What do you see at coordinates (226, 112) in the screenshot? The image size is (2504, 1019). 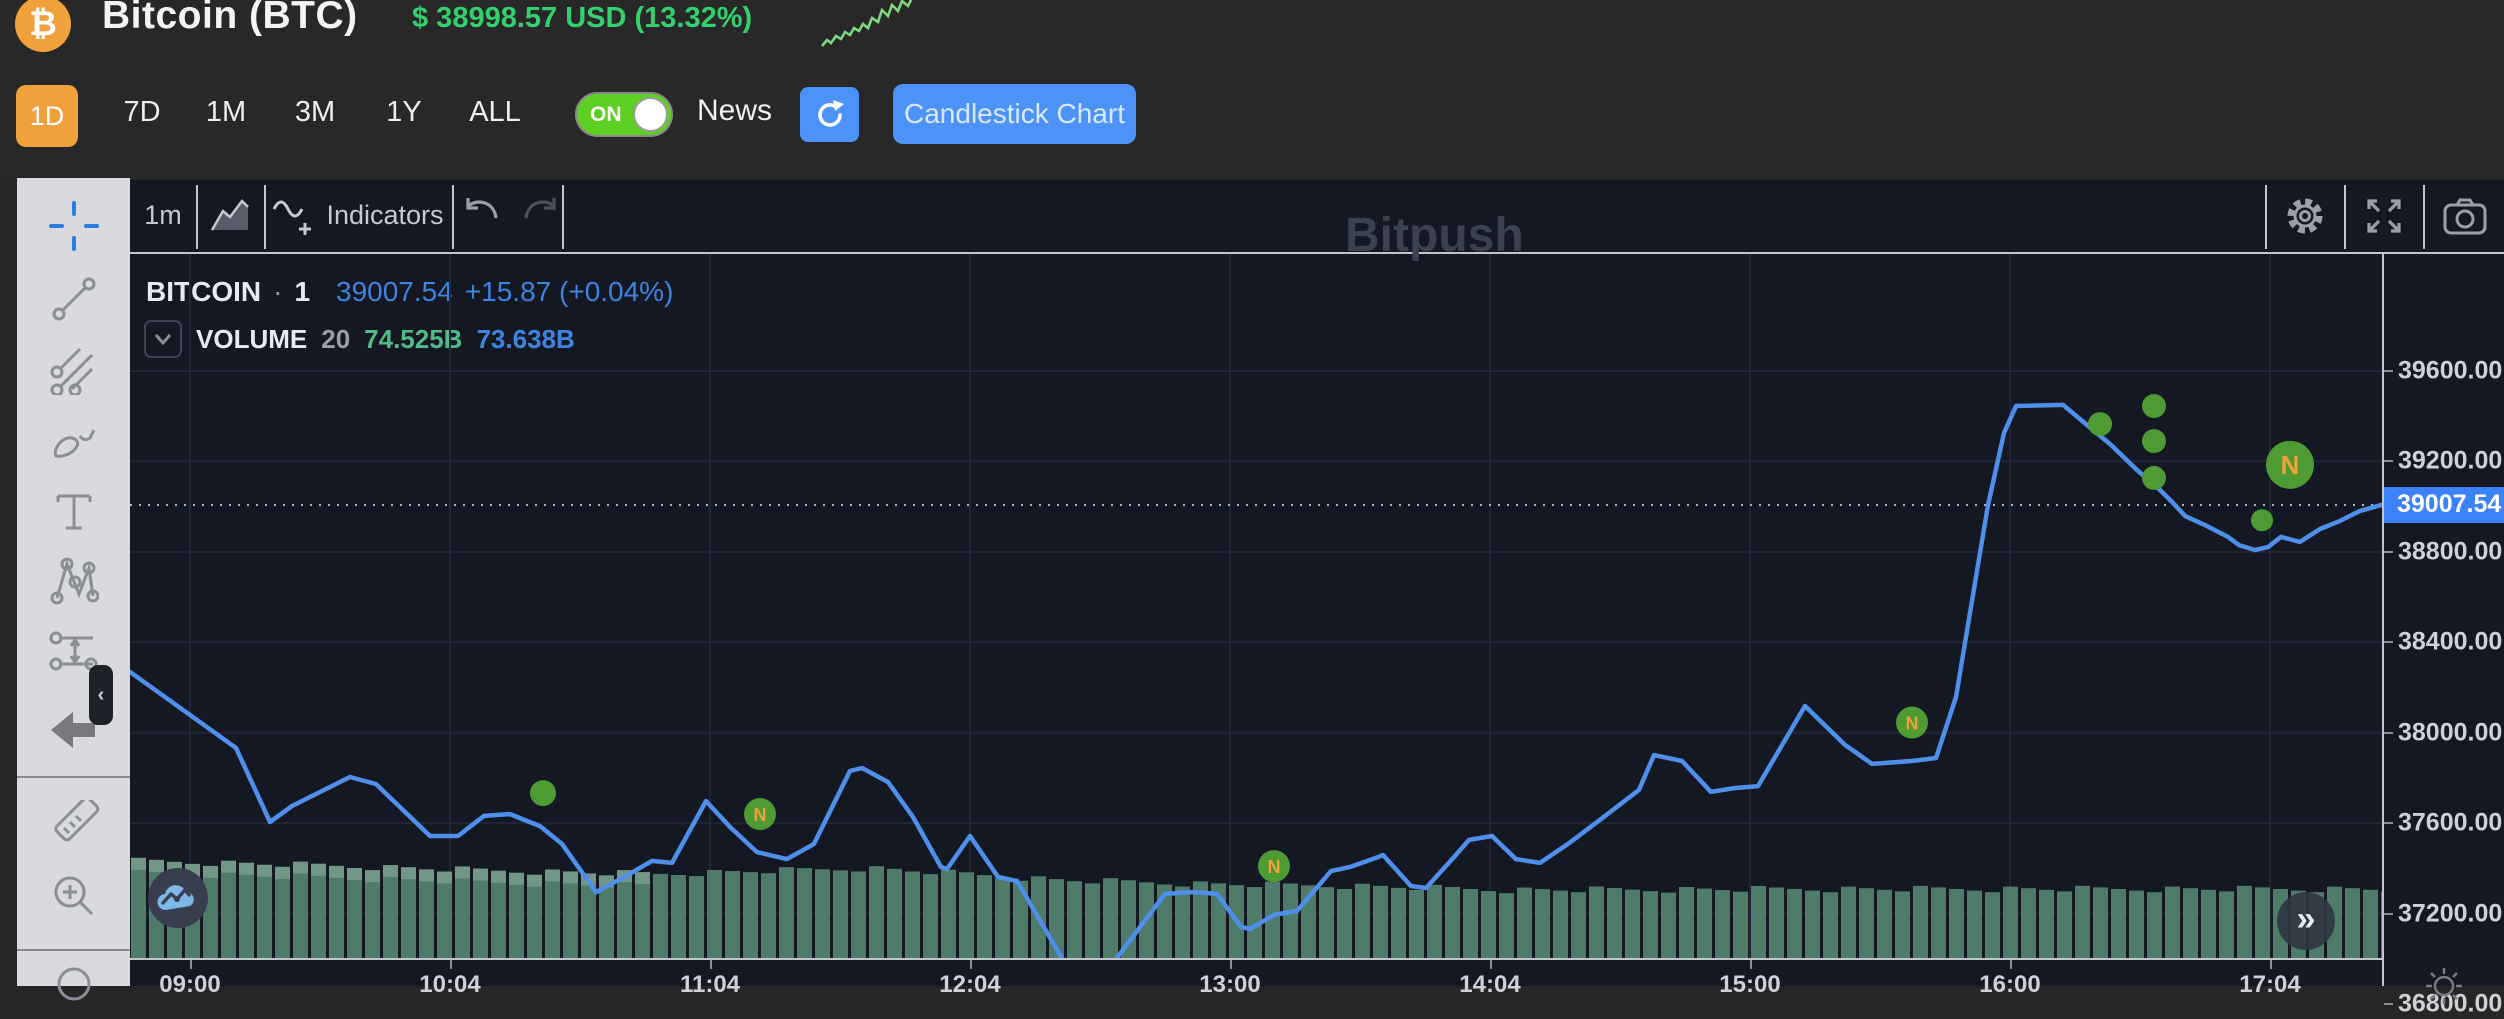 I see `range-button-1m: 1M` at bounding box center [226, 112].